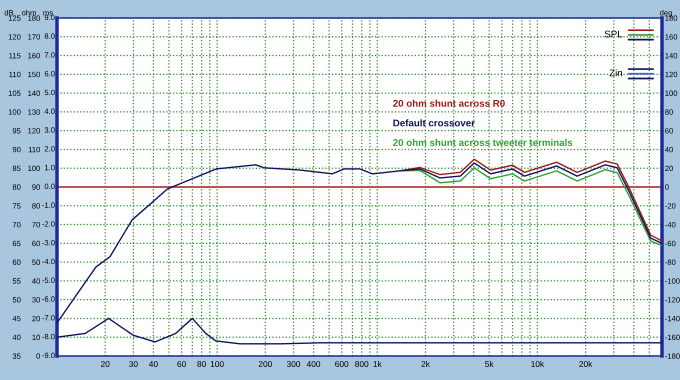  I want to click on text: Default crossover, so click(434, 122).